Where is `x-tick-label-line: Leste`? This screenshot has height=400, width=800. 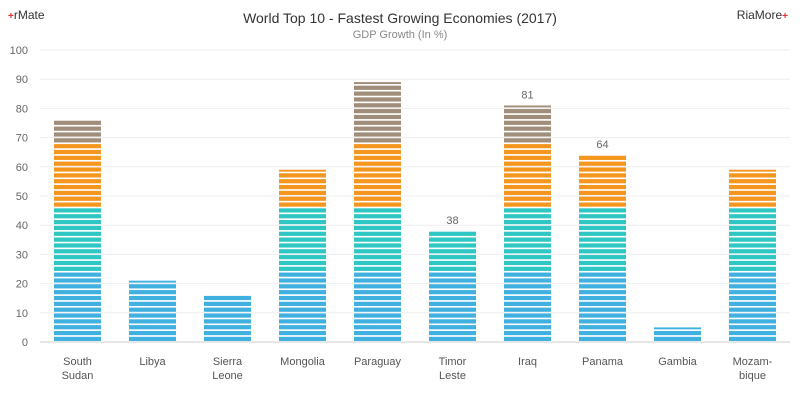 x-tick-label-line: Leste is located at coordinates (452, 376).